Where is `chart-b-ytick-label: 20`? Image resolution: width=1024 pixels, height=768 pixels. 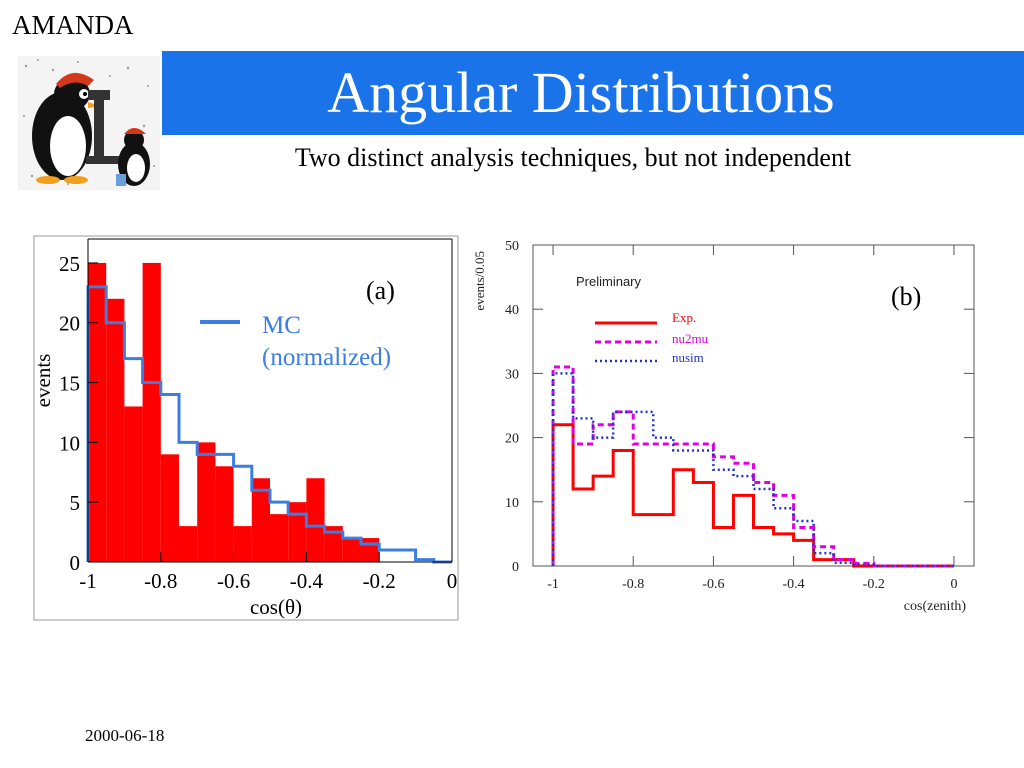
chart-b-ytick-label: 20 is located at coordinates (512, 439).